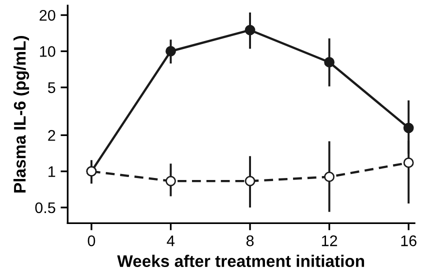 This screenshot has width=423, height=279. What do you see at coordinates (408, 240) in the screenshot?
I see `x-tick-label: 16` at bounding box center [408, 240].